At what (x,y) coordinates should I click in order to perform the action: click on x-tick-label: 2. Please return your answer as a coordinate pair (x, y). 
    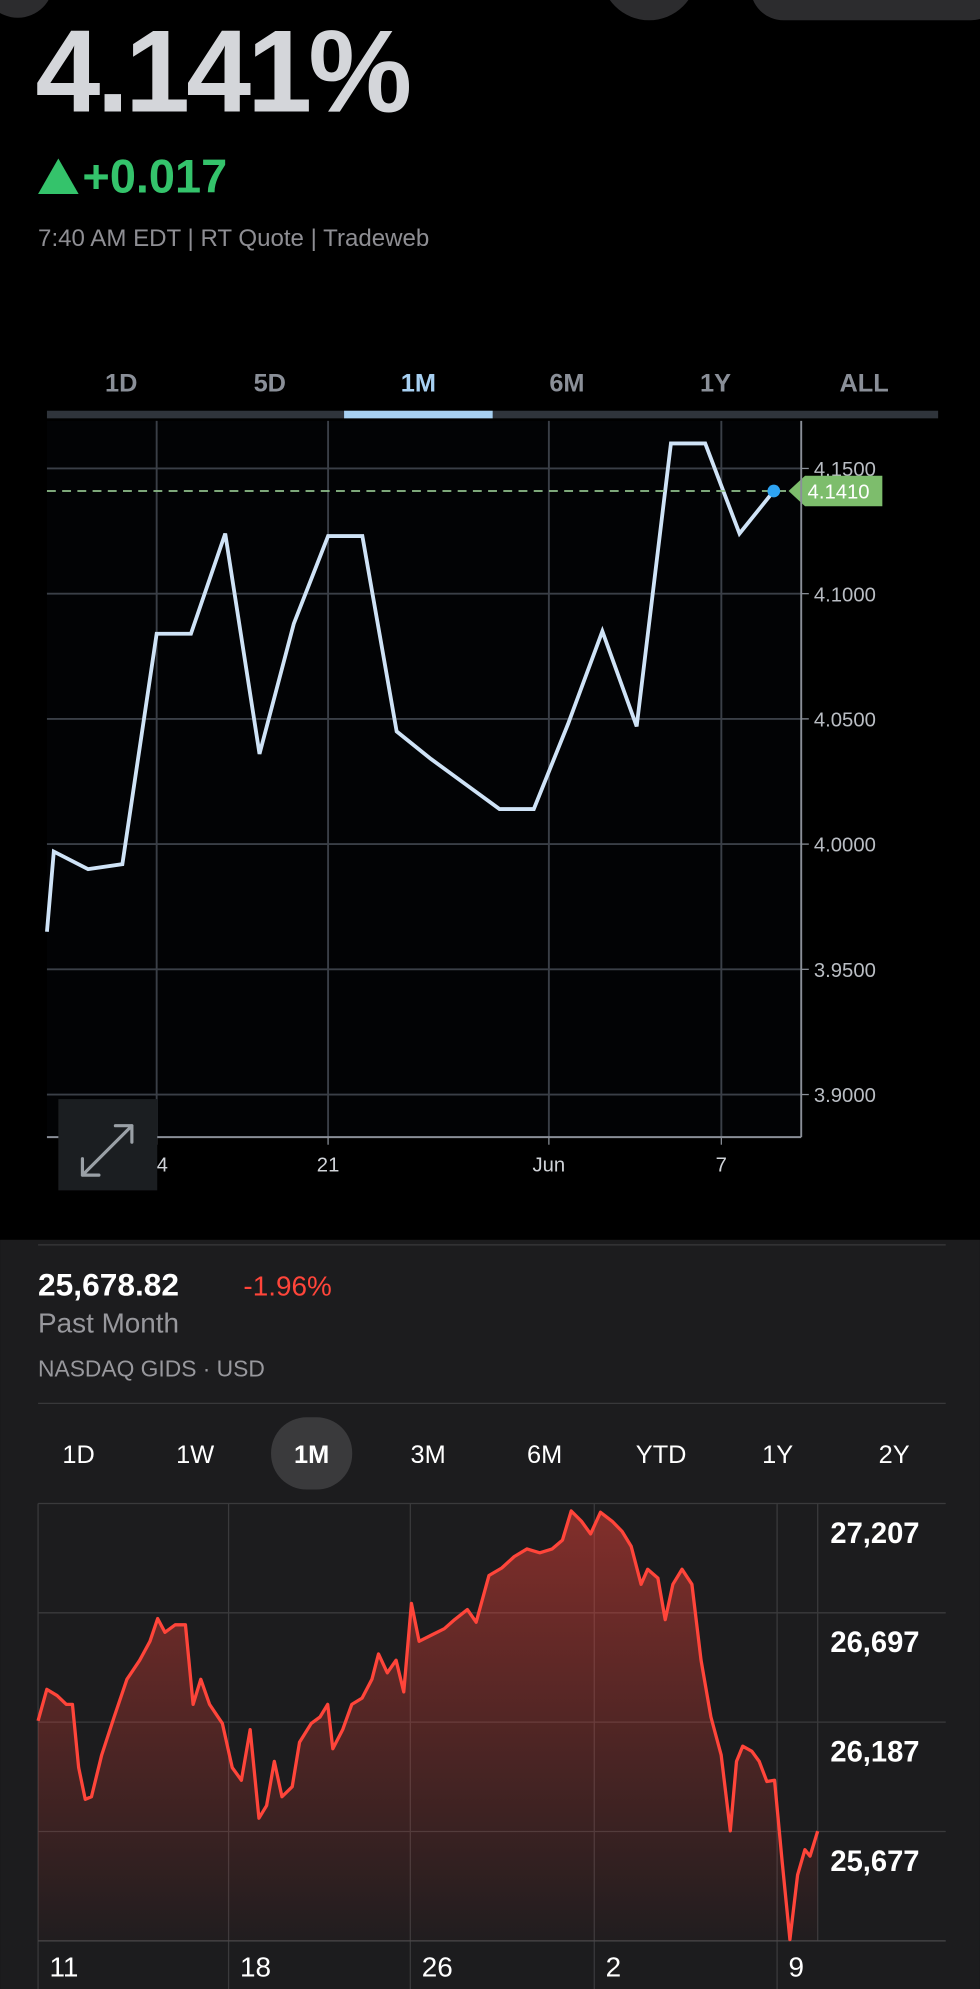
    Looking at the image, I should click on (614, 1966).